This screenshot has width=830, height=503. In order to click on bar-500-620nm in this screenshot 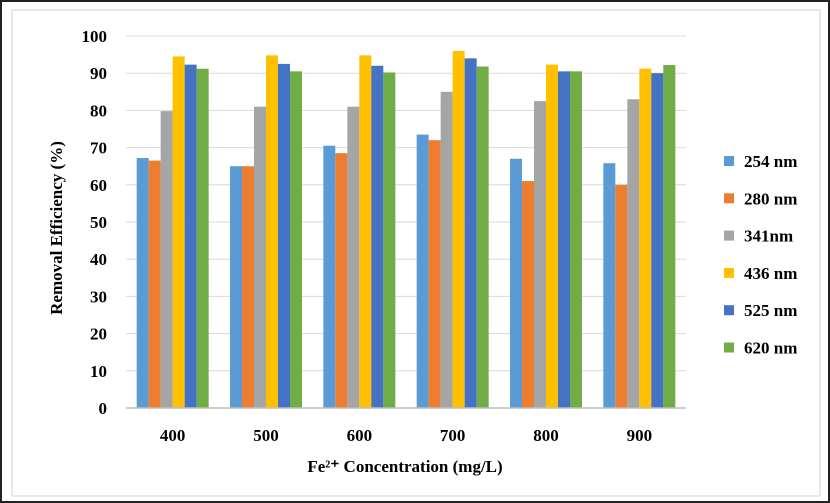, I will do `click(296, 239)`.